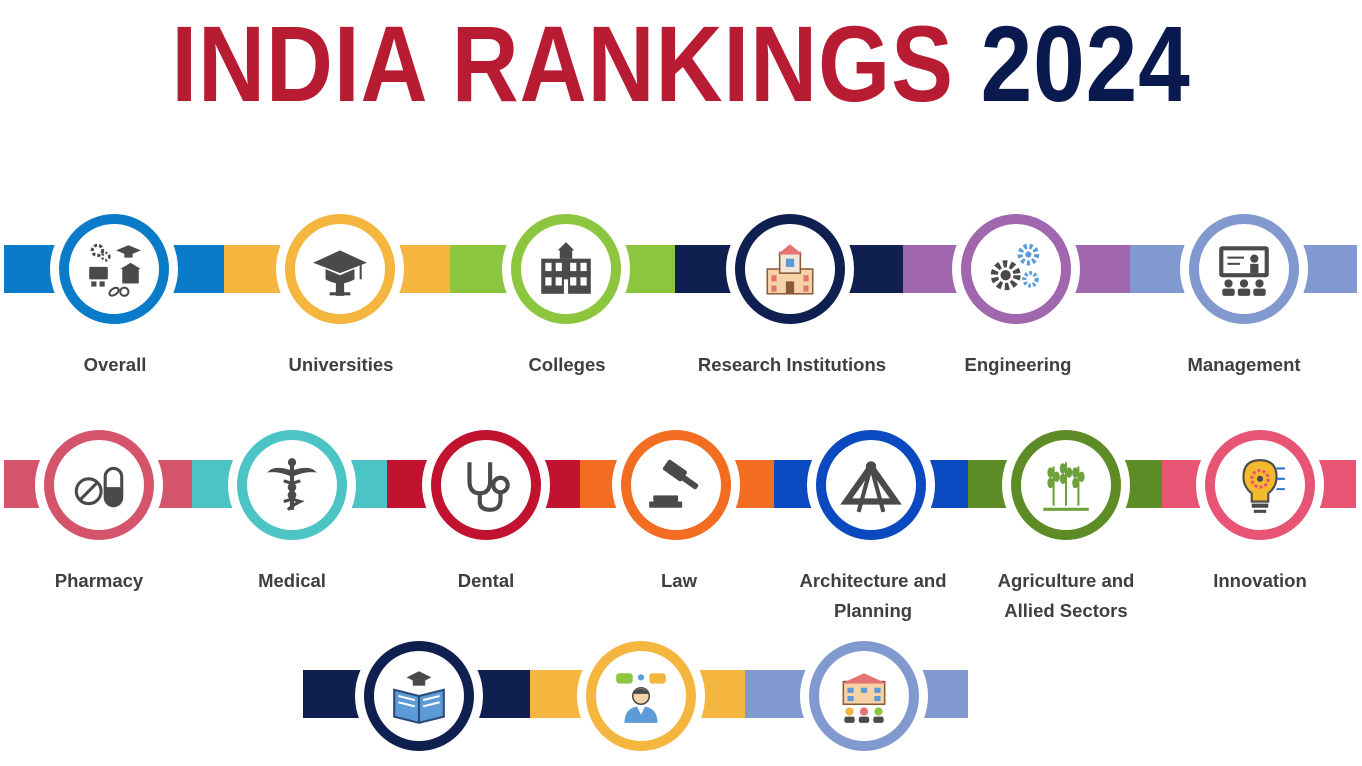  Describe the element at coordinates (1066, 580) in the screenshot. I see `label-agriculture-line1: Agriculture and` at that location.